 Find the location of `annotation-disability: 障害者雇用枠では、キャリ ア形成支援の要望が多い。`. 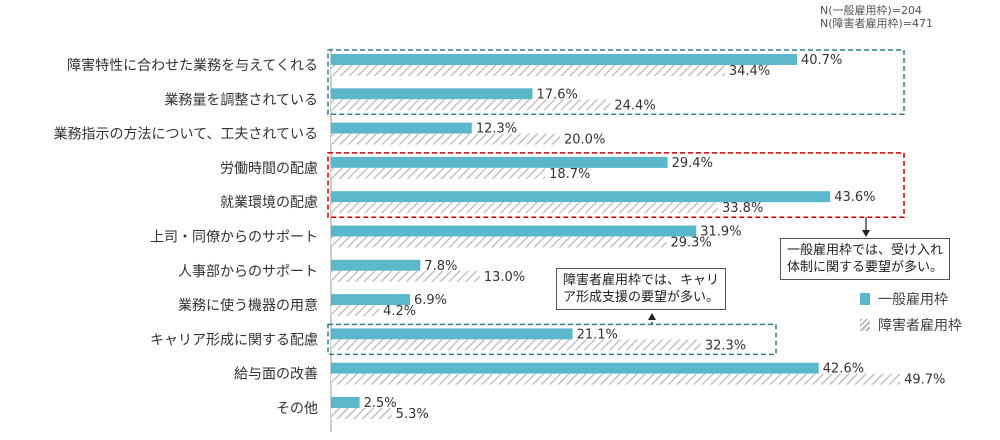

annotation-disability: 障害者雇用枠では、キャリ ア形成支援の要望が多い。 is located at coordinates (641, 289).